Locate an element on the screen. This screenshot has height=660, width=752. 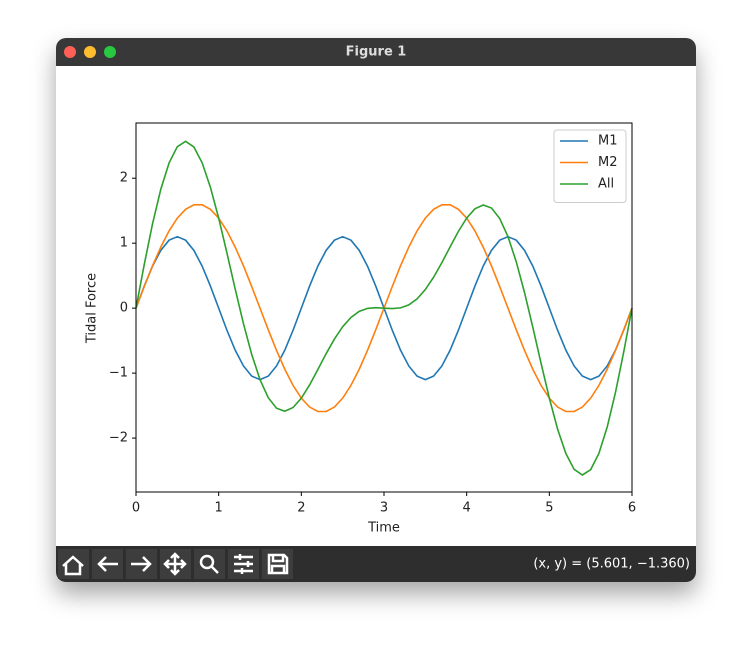
save-icon is located at coordinates (278, 564).